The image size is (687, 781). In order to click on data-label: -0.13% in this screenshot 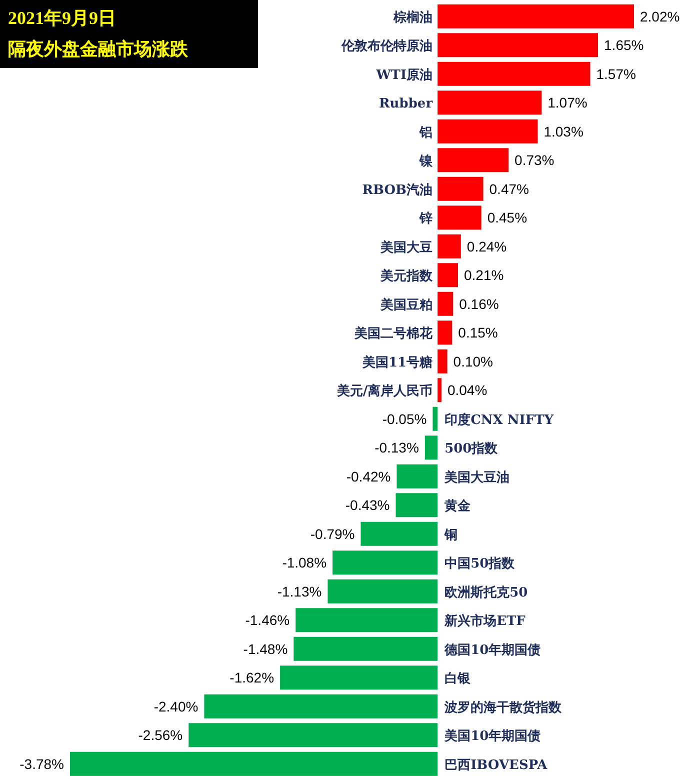, I will do `click(396, 448)`.